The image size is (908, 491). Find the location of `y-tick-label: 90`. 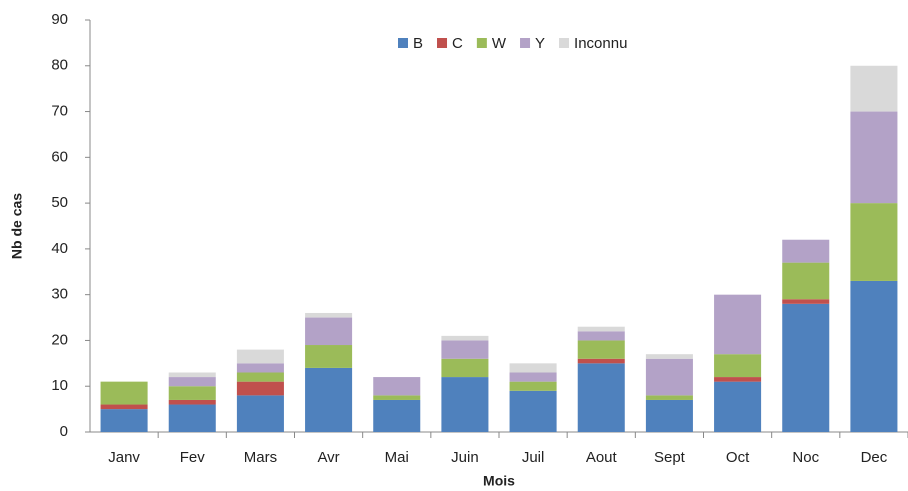

y-tick-label: 90 is located at coordinates (59, 19).